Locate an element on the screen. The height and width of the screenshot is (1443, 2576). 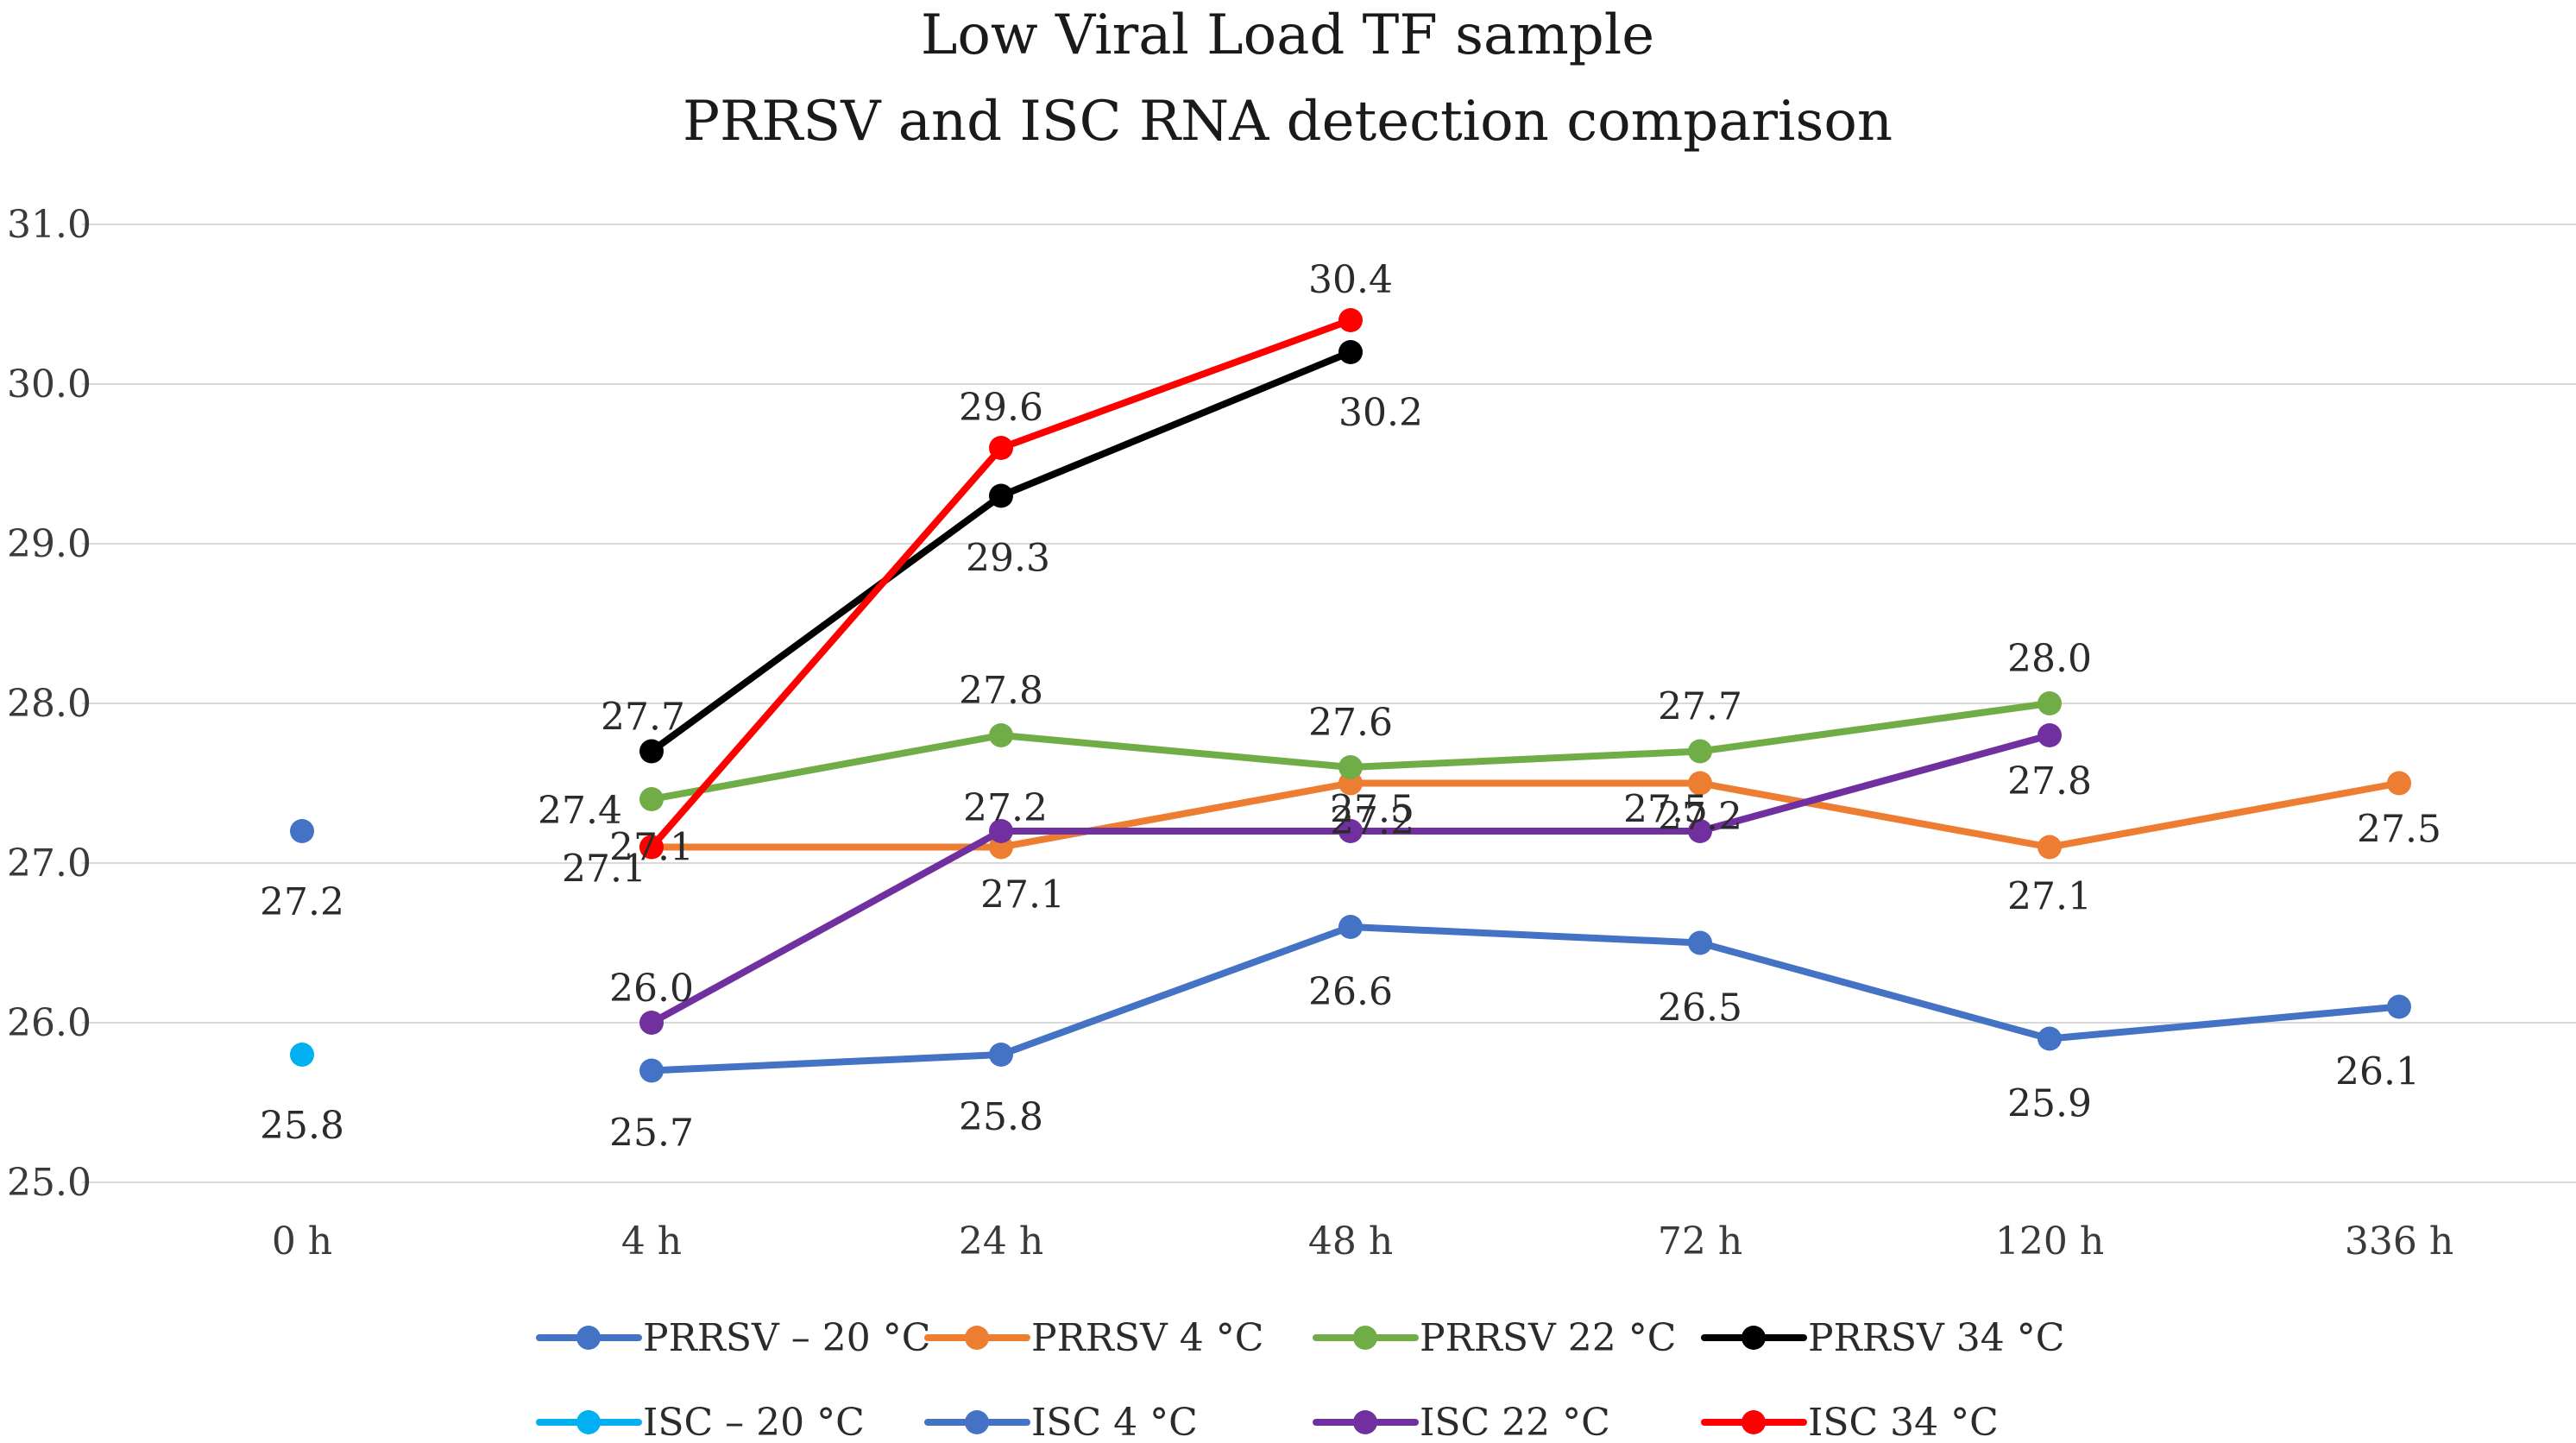
legend-item: ISC – 20 °C is located at coordinates (700, 1422).